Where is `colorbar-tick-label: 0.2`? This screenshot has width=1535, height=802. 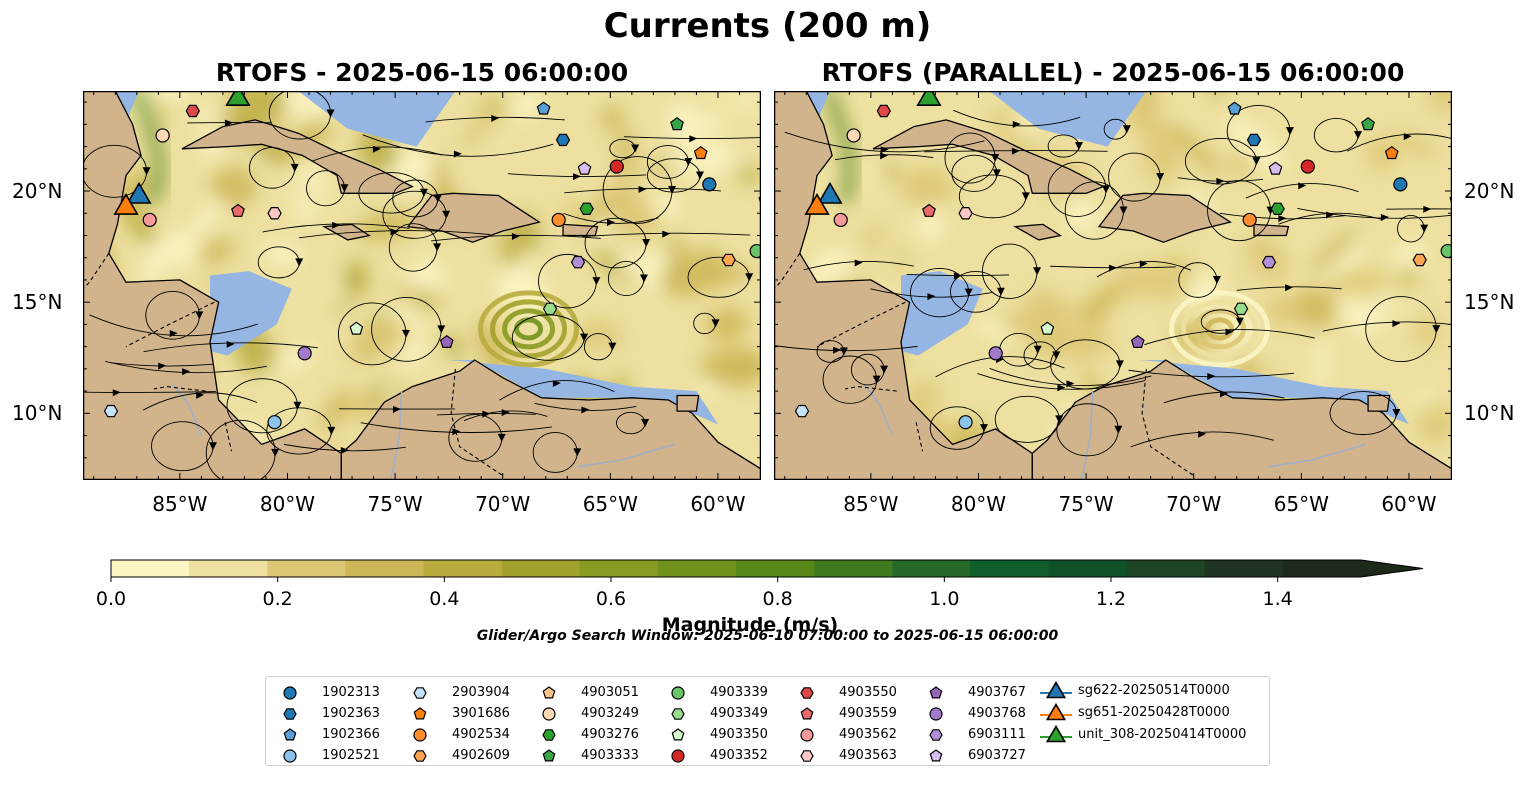 colorbar-tick-label: 0.2 is located at coordinates (277, 599).